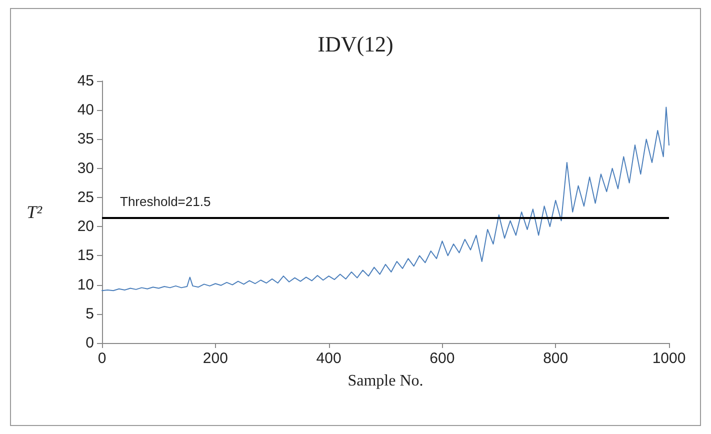  What do you see at coordinates (85, 139) in the screenshot?
I see `y-tick-label: 35` at bounding box center [85, 139].